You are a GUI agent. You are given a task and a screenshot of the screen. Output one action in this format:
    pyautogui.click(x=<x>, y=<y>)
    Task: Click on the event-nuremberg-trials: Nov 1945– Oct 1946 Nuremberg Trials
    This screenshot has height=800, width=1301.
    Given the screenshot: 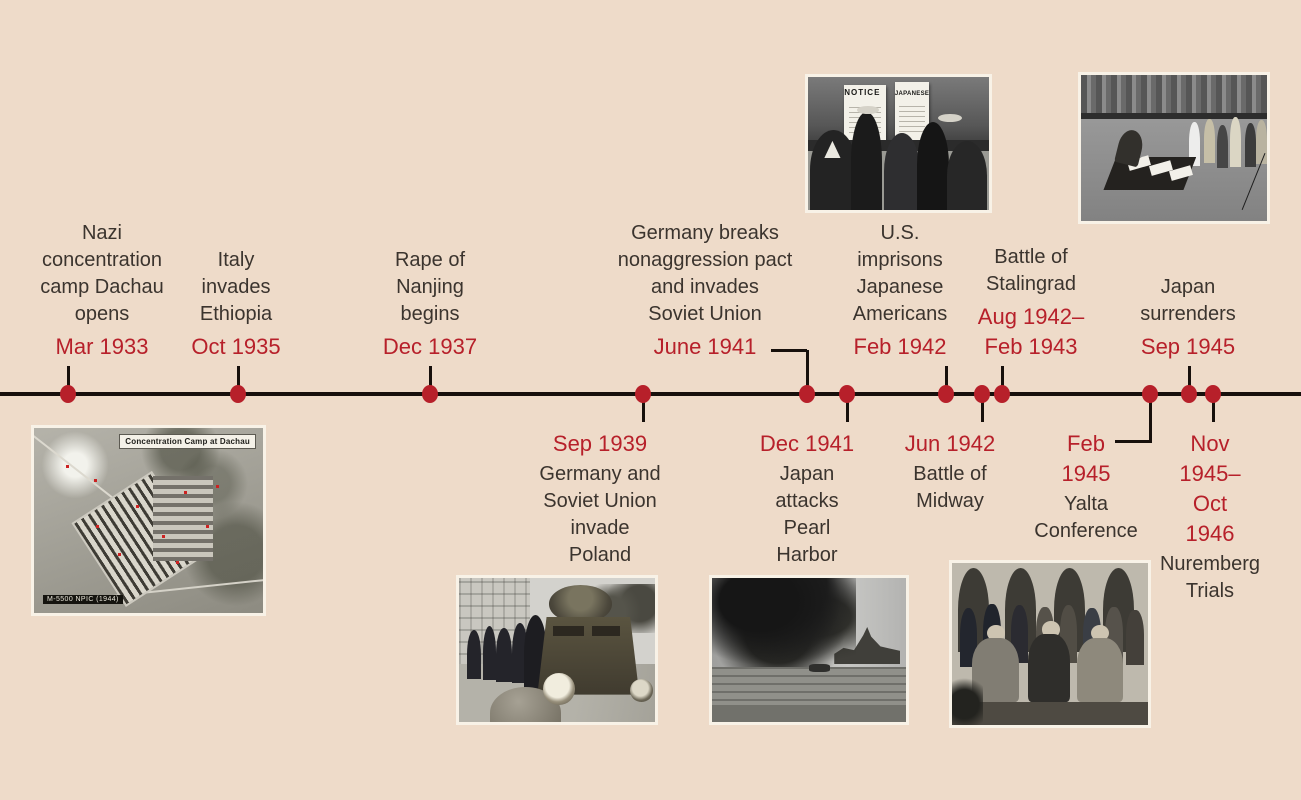 What is the action you would take?
    pyautogui.click(x=1210, y=517)
    